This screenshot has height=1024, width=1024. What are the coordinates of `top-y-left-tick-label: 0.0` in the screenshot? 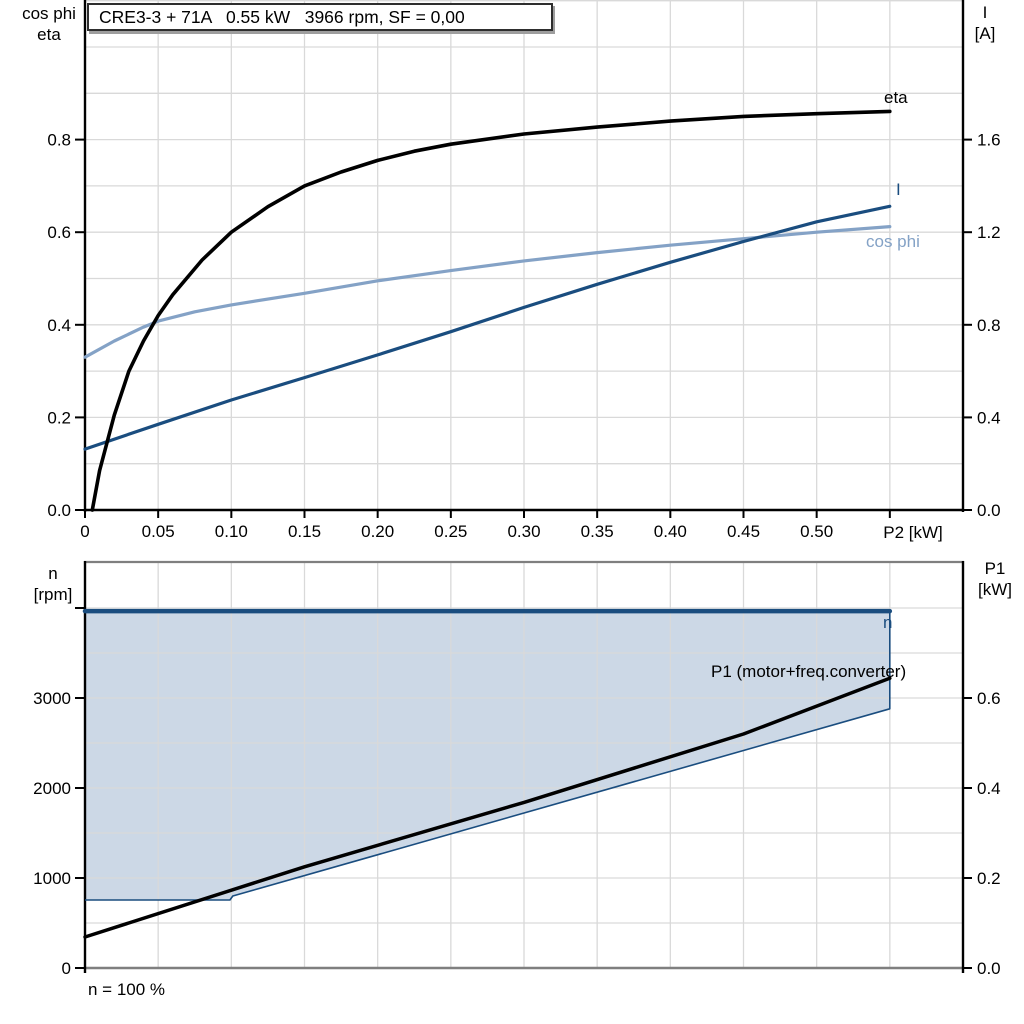 It's located at (59, 510).